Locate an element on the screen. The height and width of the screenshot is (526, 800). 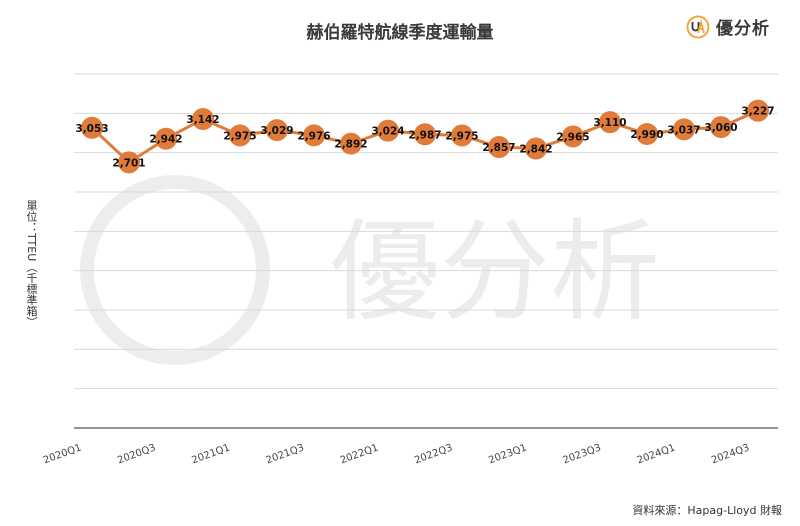
data-label: 2,976 is located at coordinates (313, 136).